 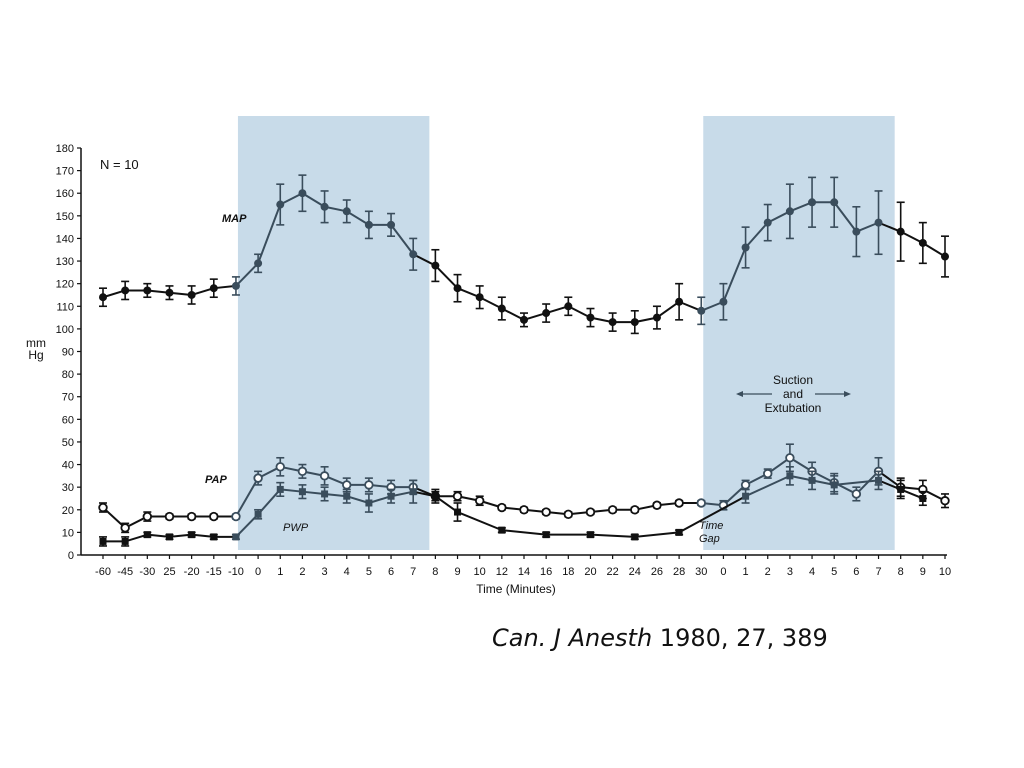 I want to click on annotation-text: and, so click(x=793, y=394).